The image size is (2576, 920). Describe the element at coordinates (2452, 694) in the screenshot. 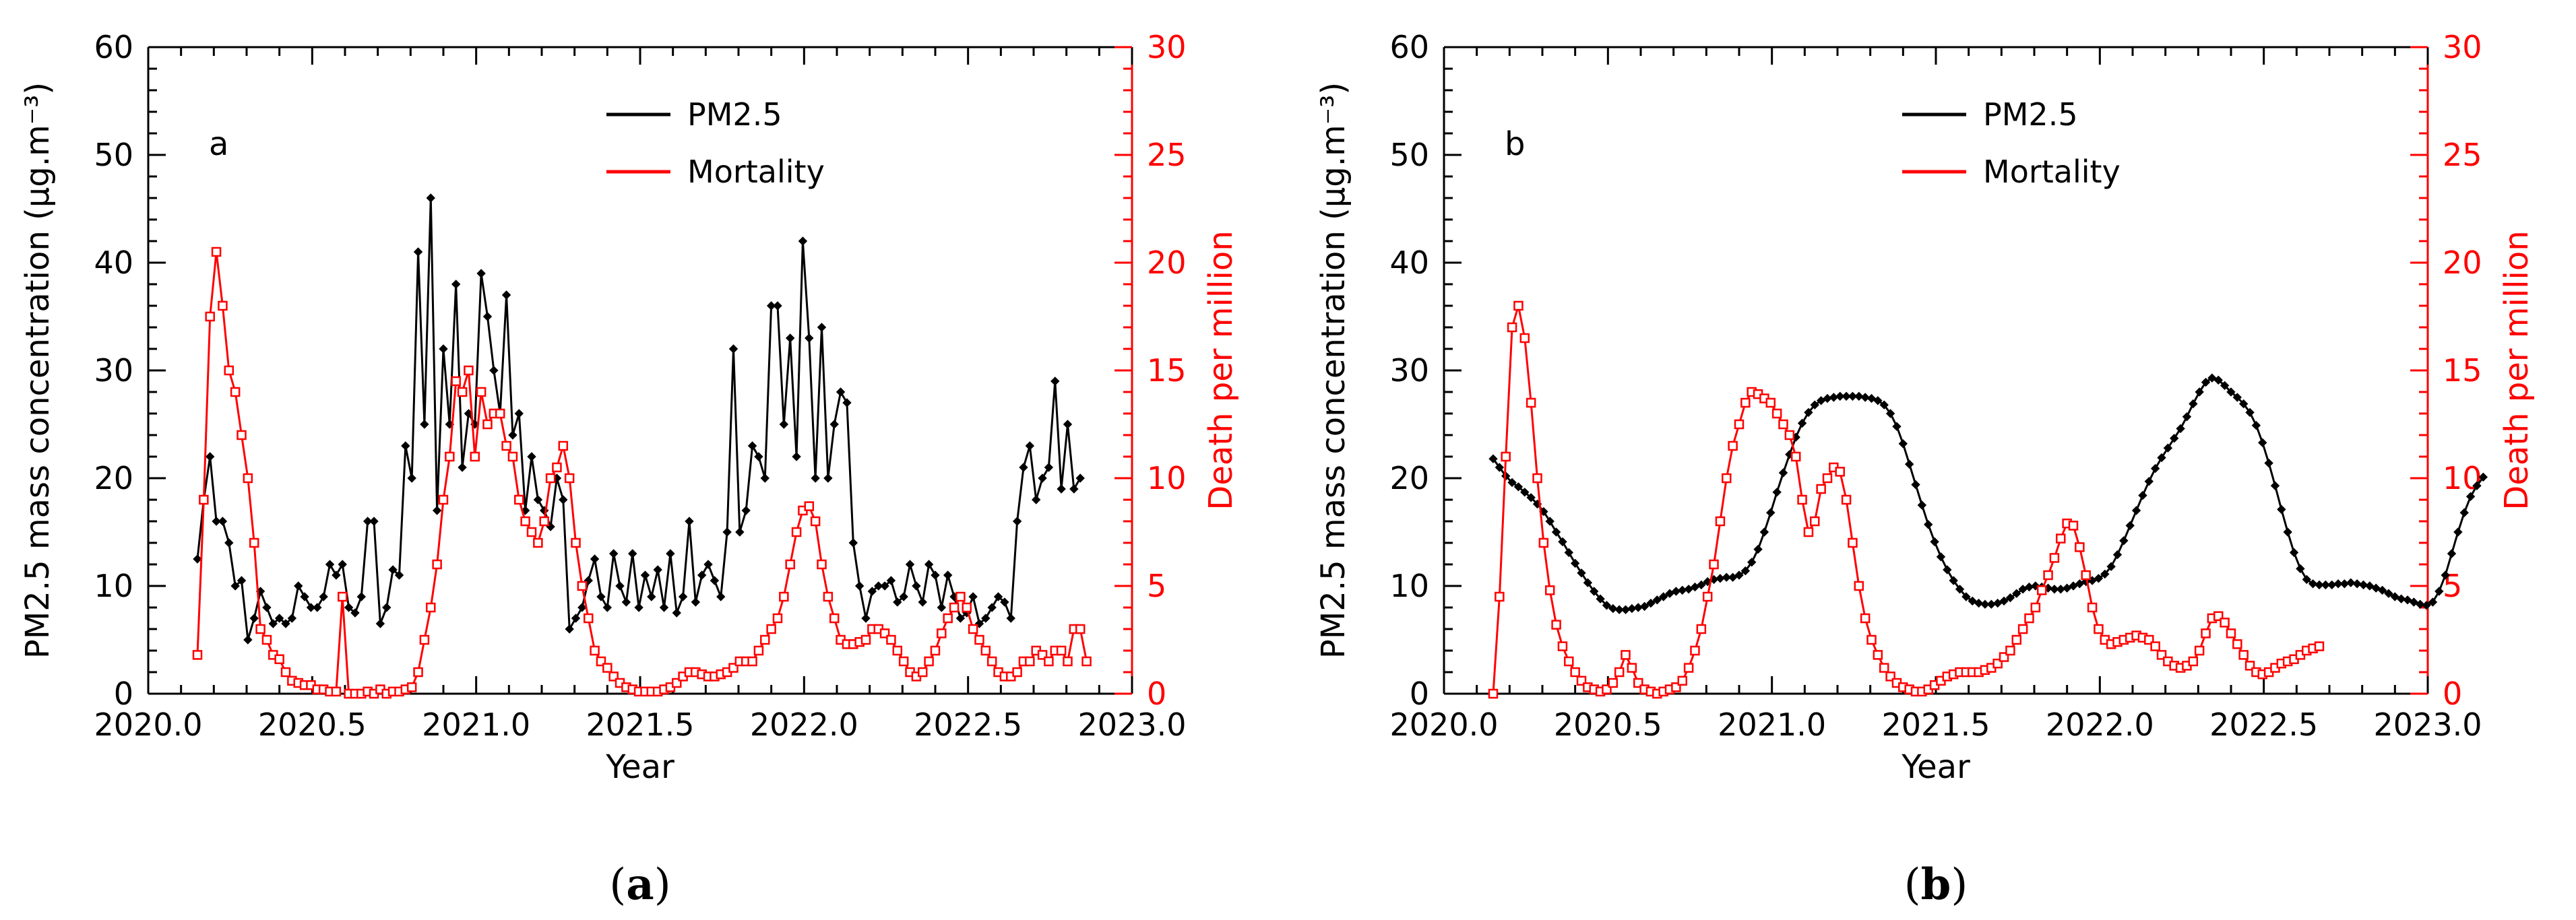

I see `right-y-tick-label: 0` at that location.